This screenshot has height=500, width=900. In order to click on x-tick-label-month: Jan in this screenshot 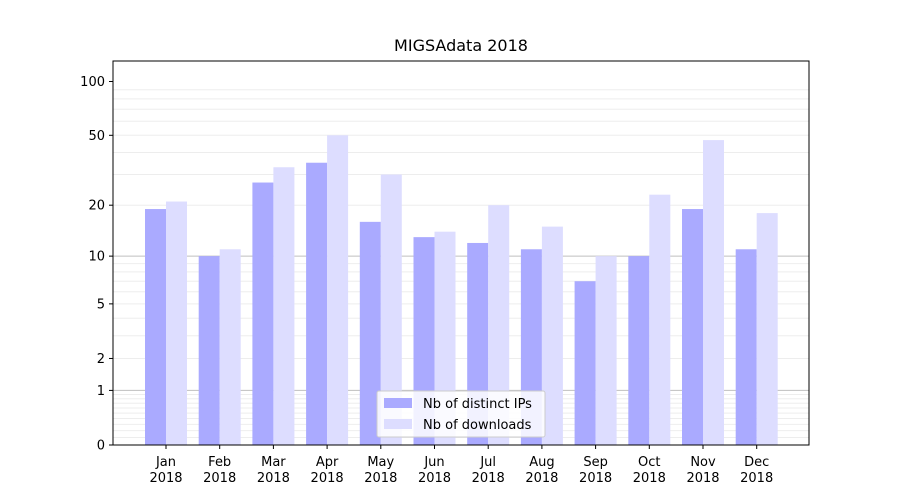, I will do `click(165, 462)`.